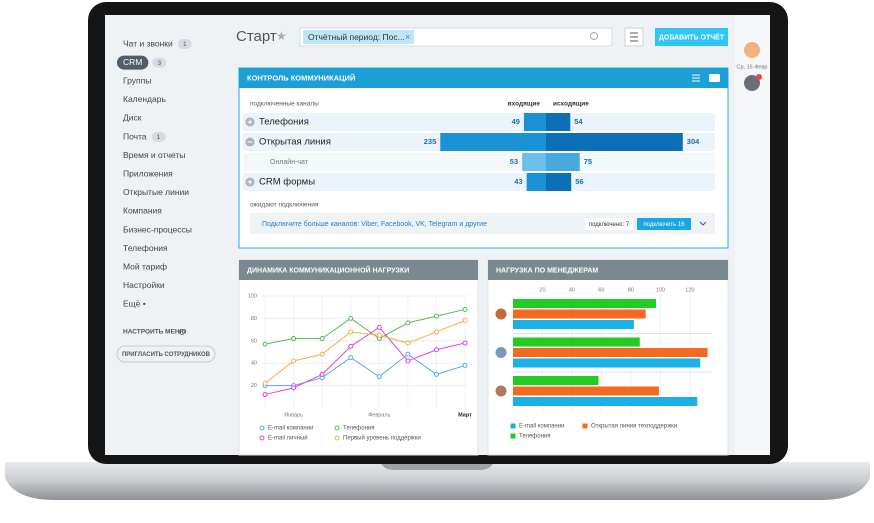  Describe the element at coordinates (382, 438) in the screenshot. I see `legend-label: Первый уровень поддержки` at that location.